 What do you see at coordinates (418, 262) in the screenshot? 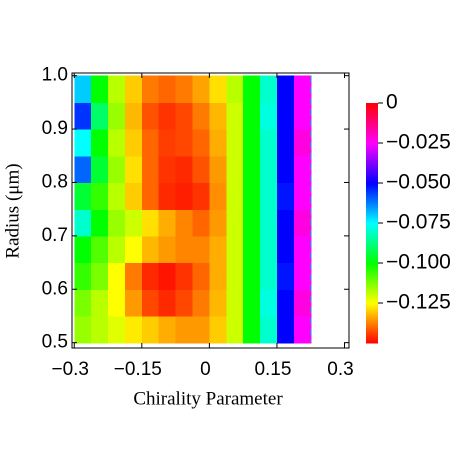
I see `colorbar-tick-label: −0.100` at bounding box center [418, 262].